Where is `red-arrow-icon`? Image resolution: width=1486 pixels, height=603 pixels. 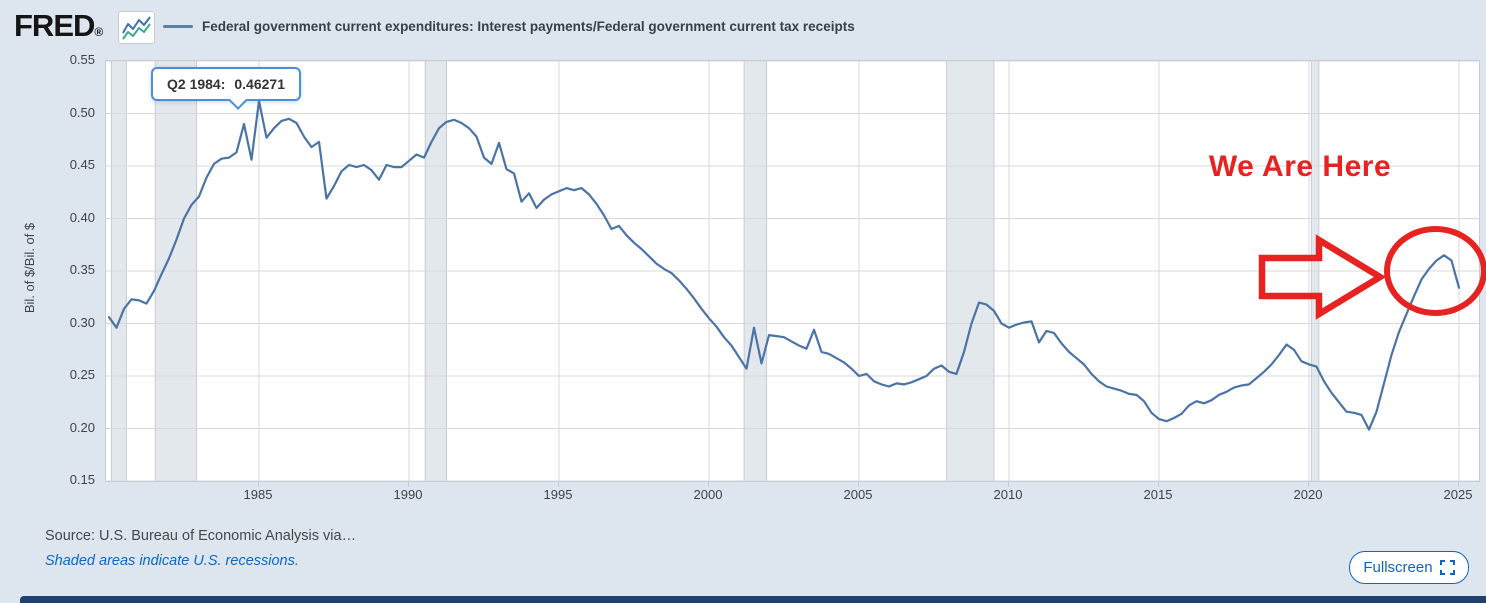 red-arrow-icon is located at coordinates (1322, 277).